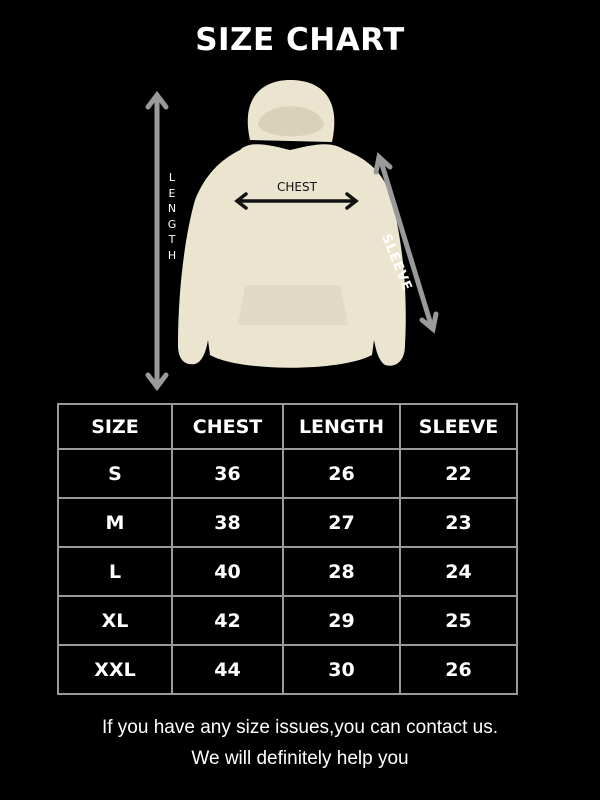  I want to click on length-arrow, so click(157, 241).